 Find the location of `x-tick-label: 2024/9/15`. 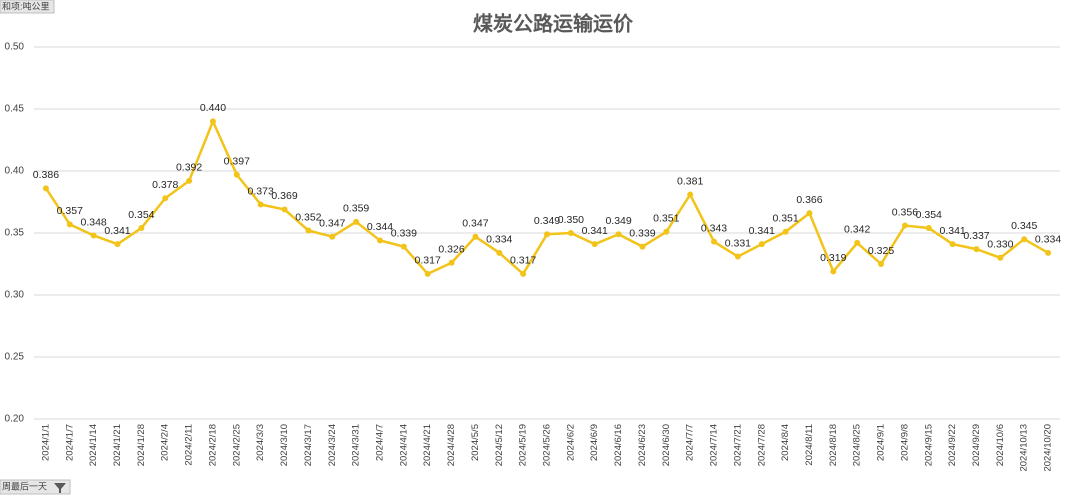

x-tick-label: 2024/9/15 is located at coordinates (928, 445).